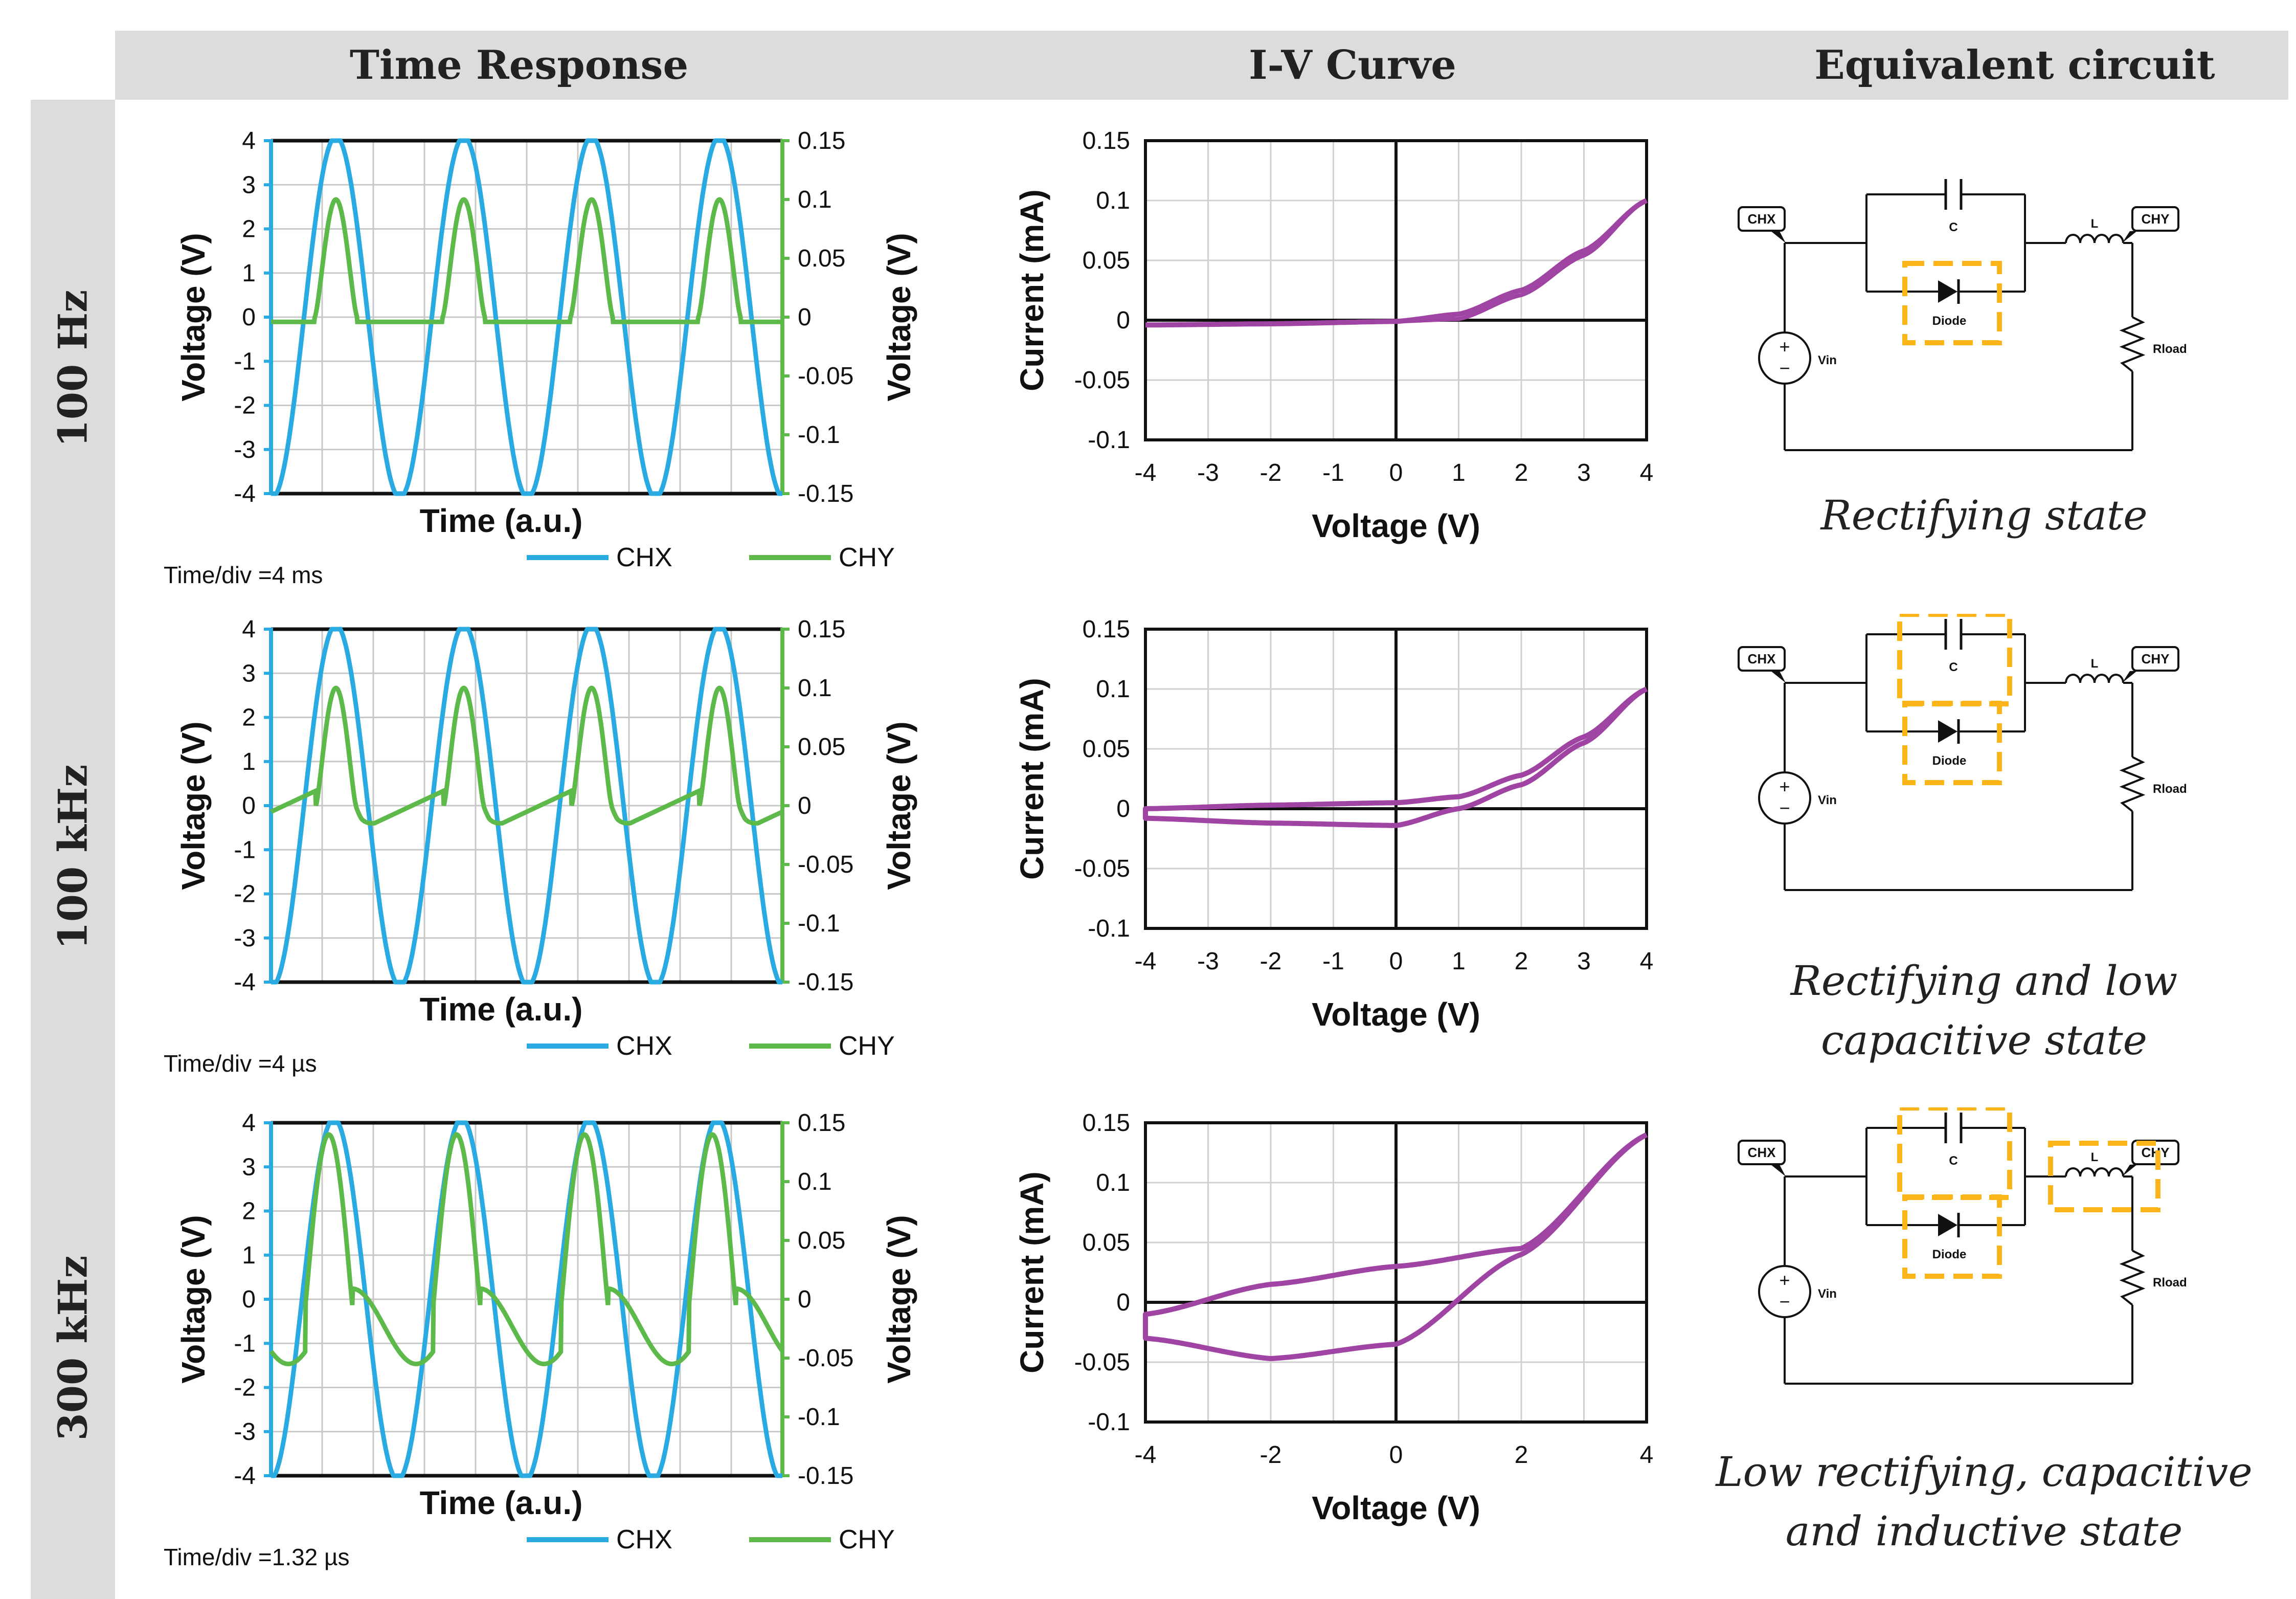 The image size is (2296, 1599). Describe the element at coordinates (527, 317) in the screenshot. I see `chx-series-line` at that location.